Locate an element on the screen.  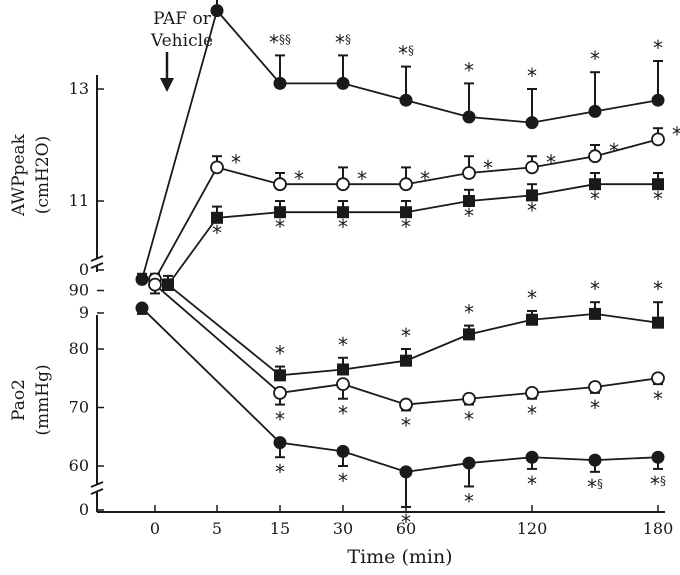
y-tick-label: 13 is located at coordinates (79, 88).